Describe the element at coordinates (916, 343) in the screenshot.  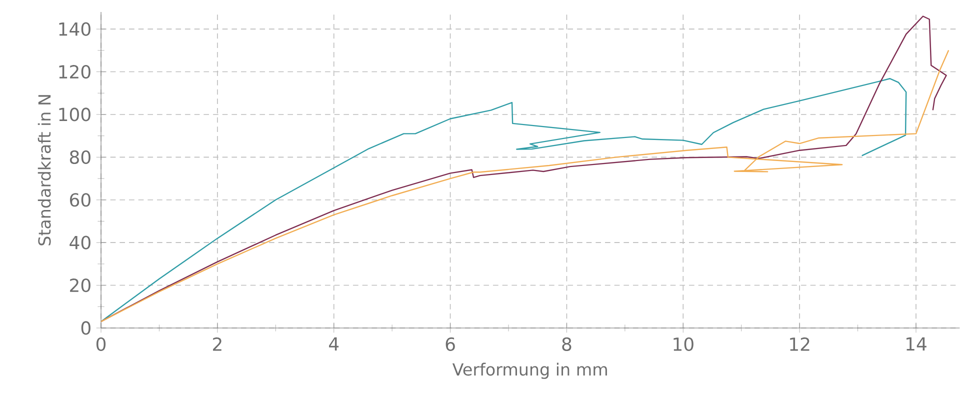
I see `x-tick-label: 14` at that location.